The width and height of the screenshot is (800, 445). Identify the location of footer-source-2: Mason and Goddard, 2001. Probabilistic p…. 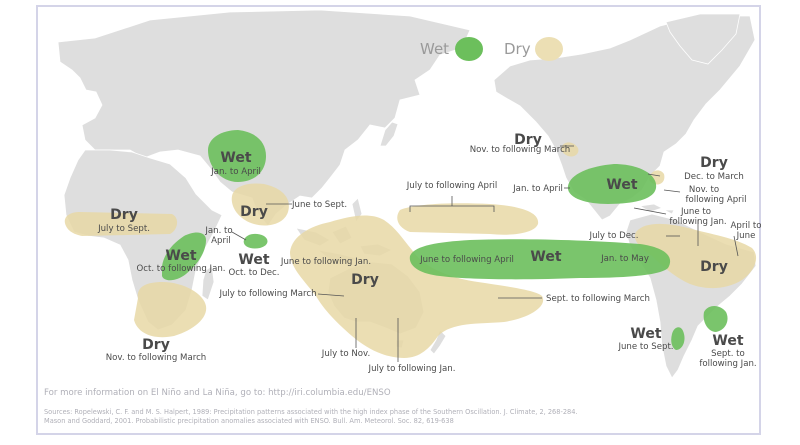
(249, 421).